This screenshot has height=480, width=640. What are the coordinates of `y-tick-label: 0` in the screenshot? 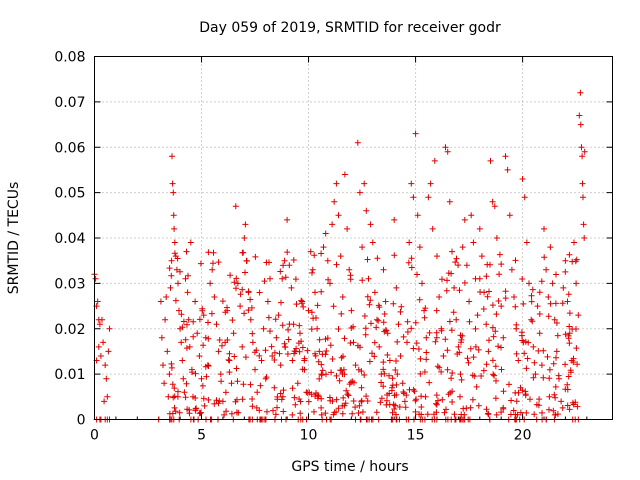 It's located at (81, 421).